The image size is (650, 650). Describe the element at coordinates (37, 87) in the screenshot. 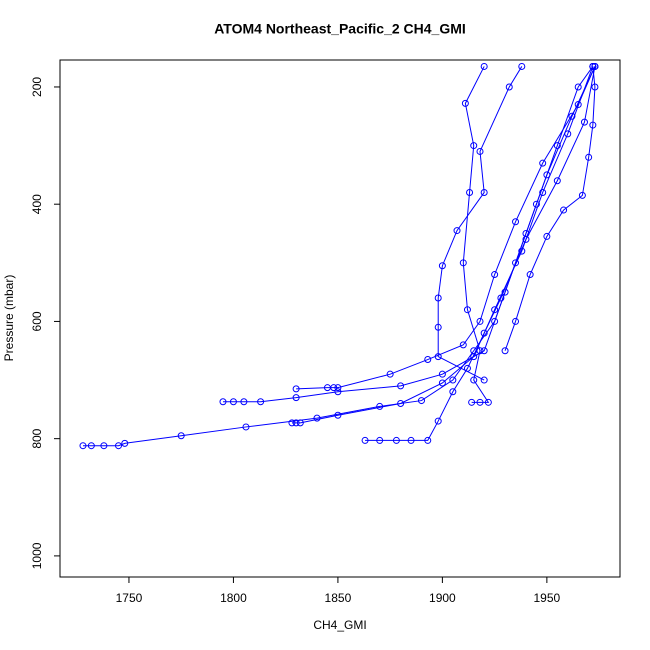

I see `y-tick-label: 200` at that location.